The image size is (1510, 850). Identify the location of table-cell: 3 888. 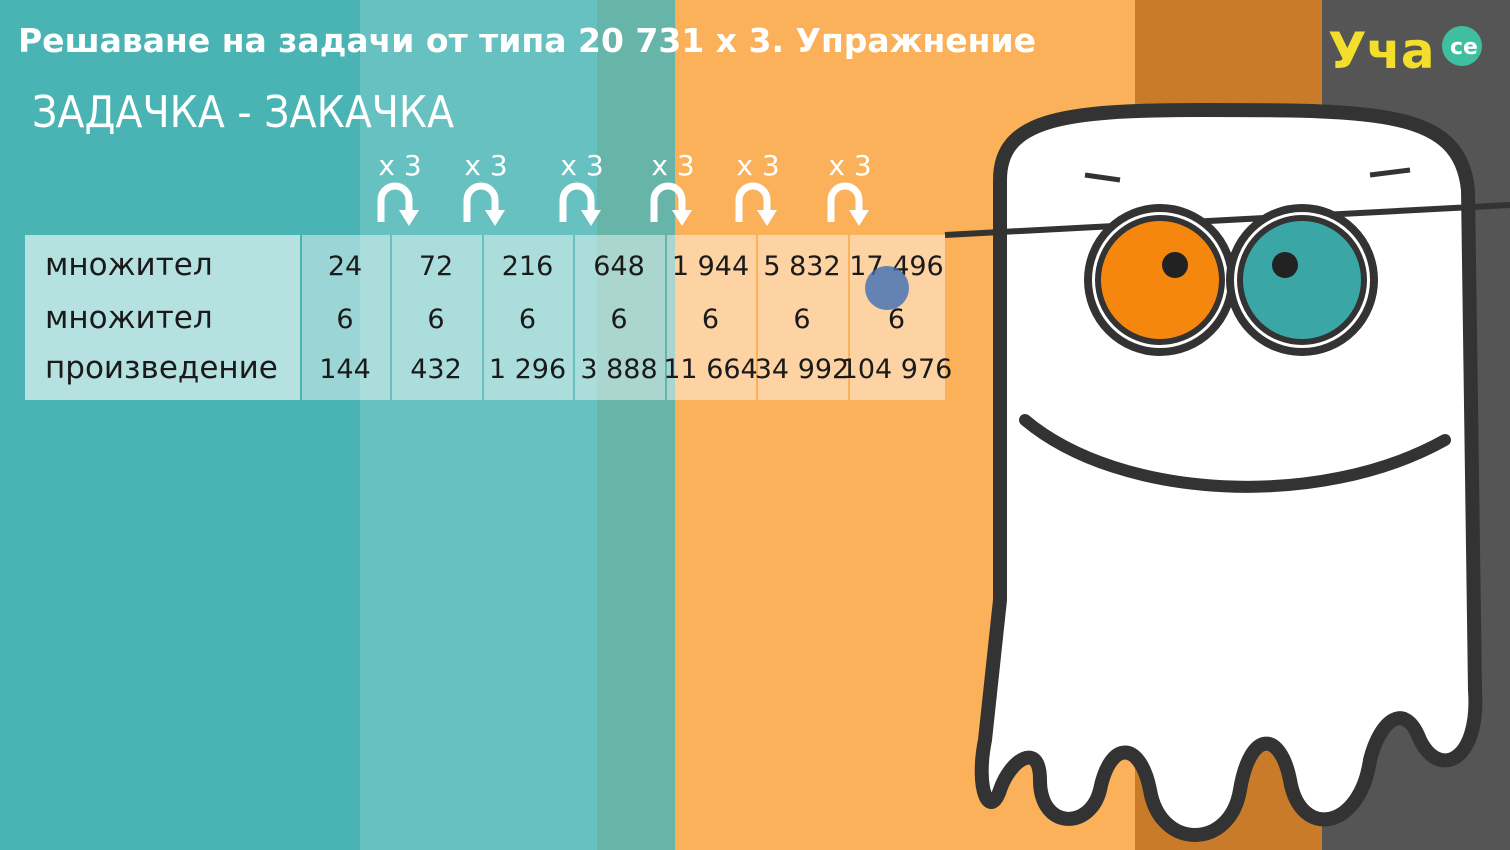
(618, 369).